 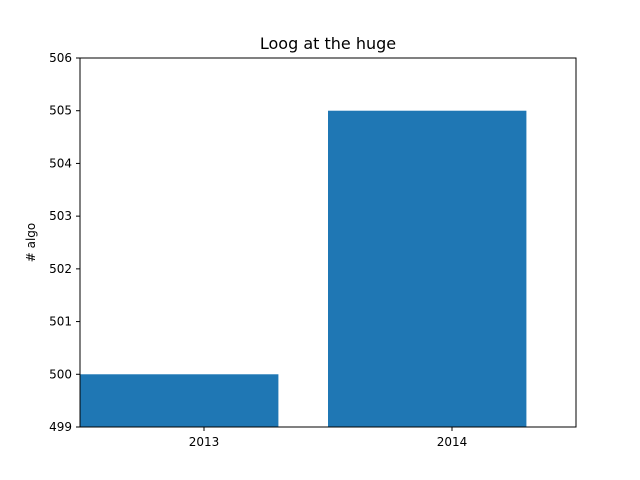 What do you see at coordinates (60, 322) in the screenshot?
I see `y-tick-label-501: 501` at bounding box center [60, 322].